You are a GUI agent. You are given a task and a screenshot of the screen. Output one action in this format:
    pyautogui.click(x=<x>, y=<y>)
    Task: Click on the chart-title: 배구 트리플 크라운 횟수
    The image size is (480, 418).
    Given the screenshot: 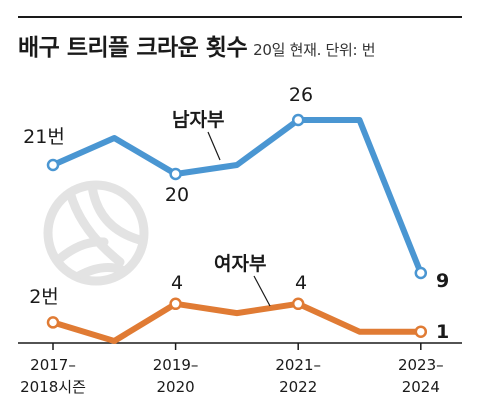 What is the action you would take?
    pyautogui.click(x=133, y=48)
    